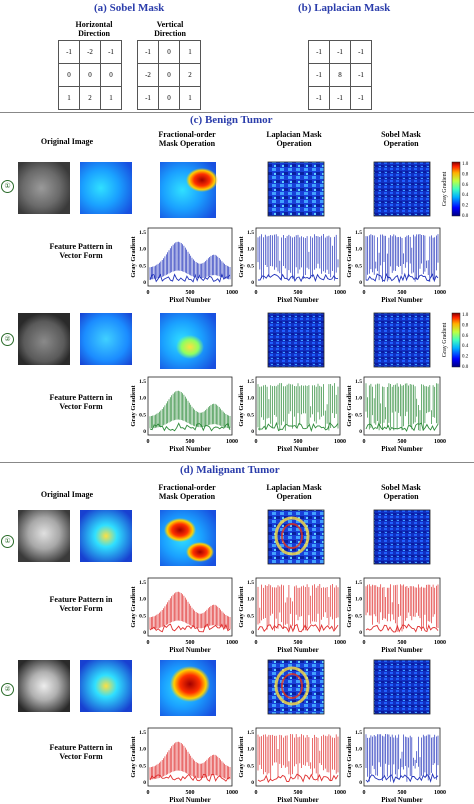 This screenshot has height=804, width=474. What do you see at coordinates (44, 686) in the screenshot?
I see `original-image` at bounding box center [44, 686].